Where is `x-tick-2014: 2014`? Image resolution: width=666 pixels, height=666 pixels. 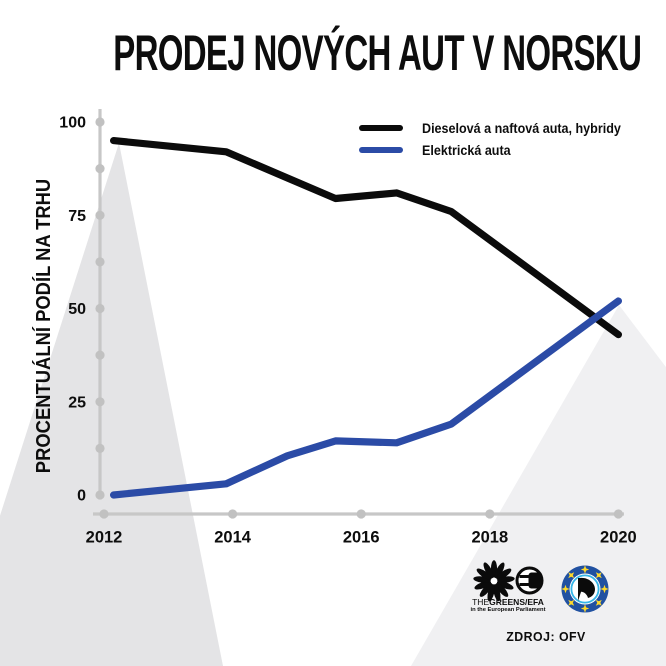 x-tick-2014: 2014 is located at coordinates (233, 538).